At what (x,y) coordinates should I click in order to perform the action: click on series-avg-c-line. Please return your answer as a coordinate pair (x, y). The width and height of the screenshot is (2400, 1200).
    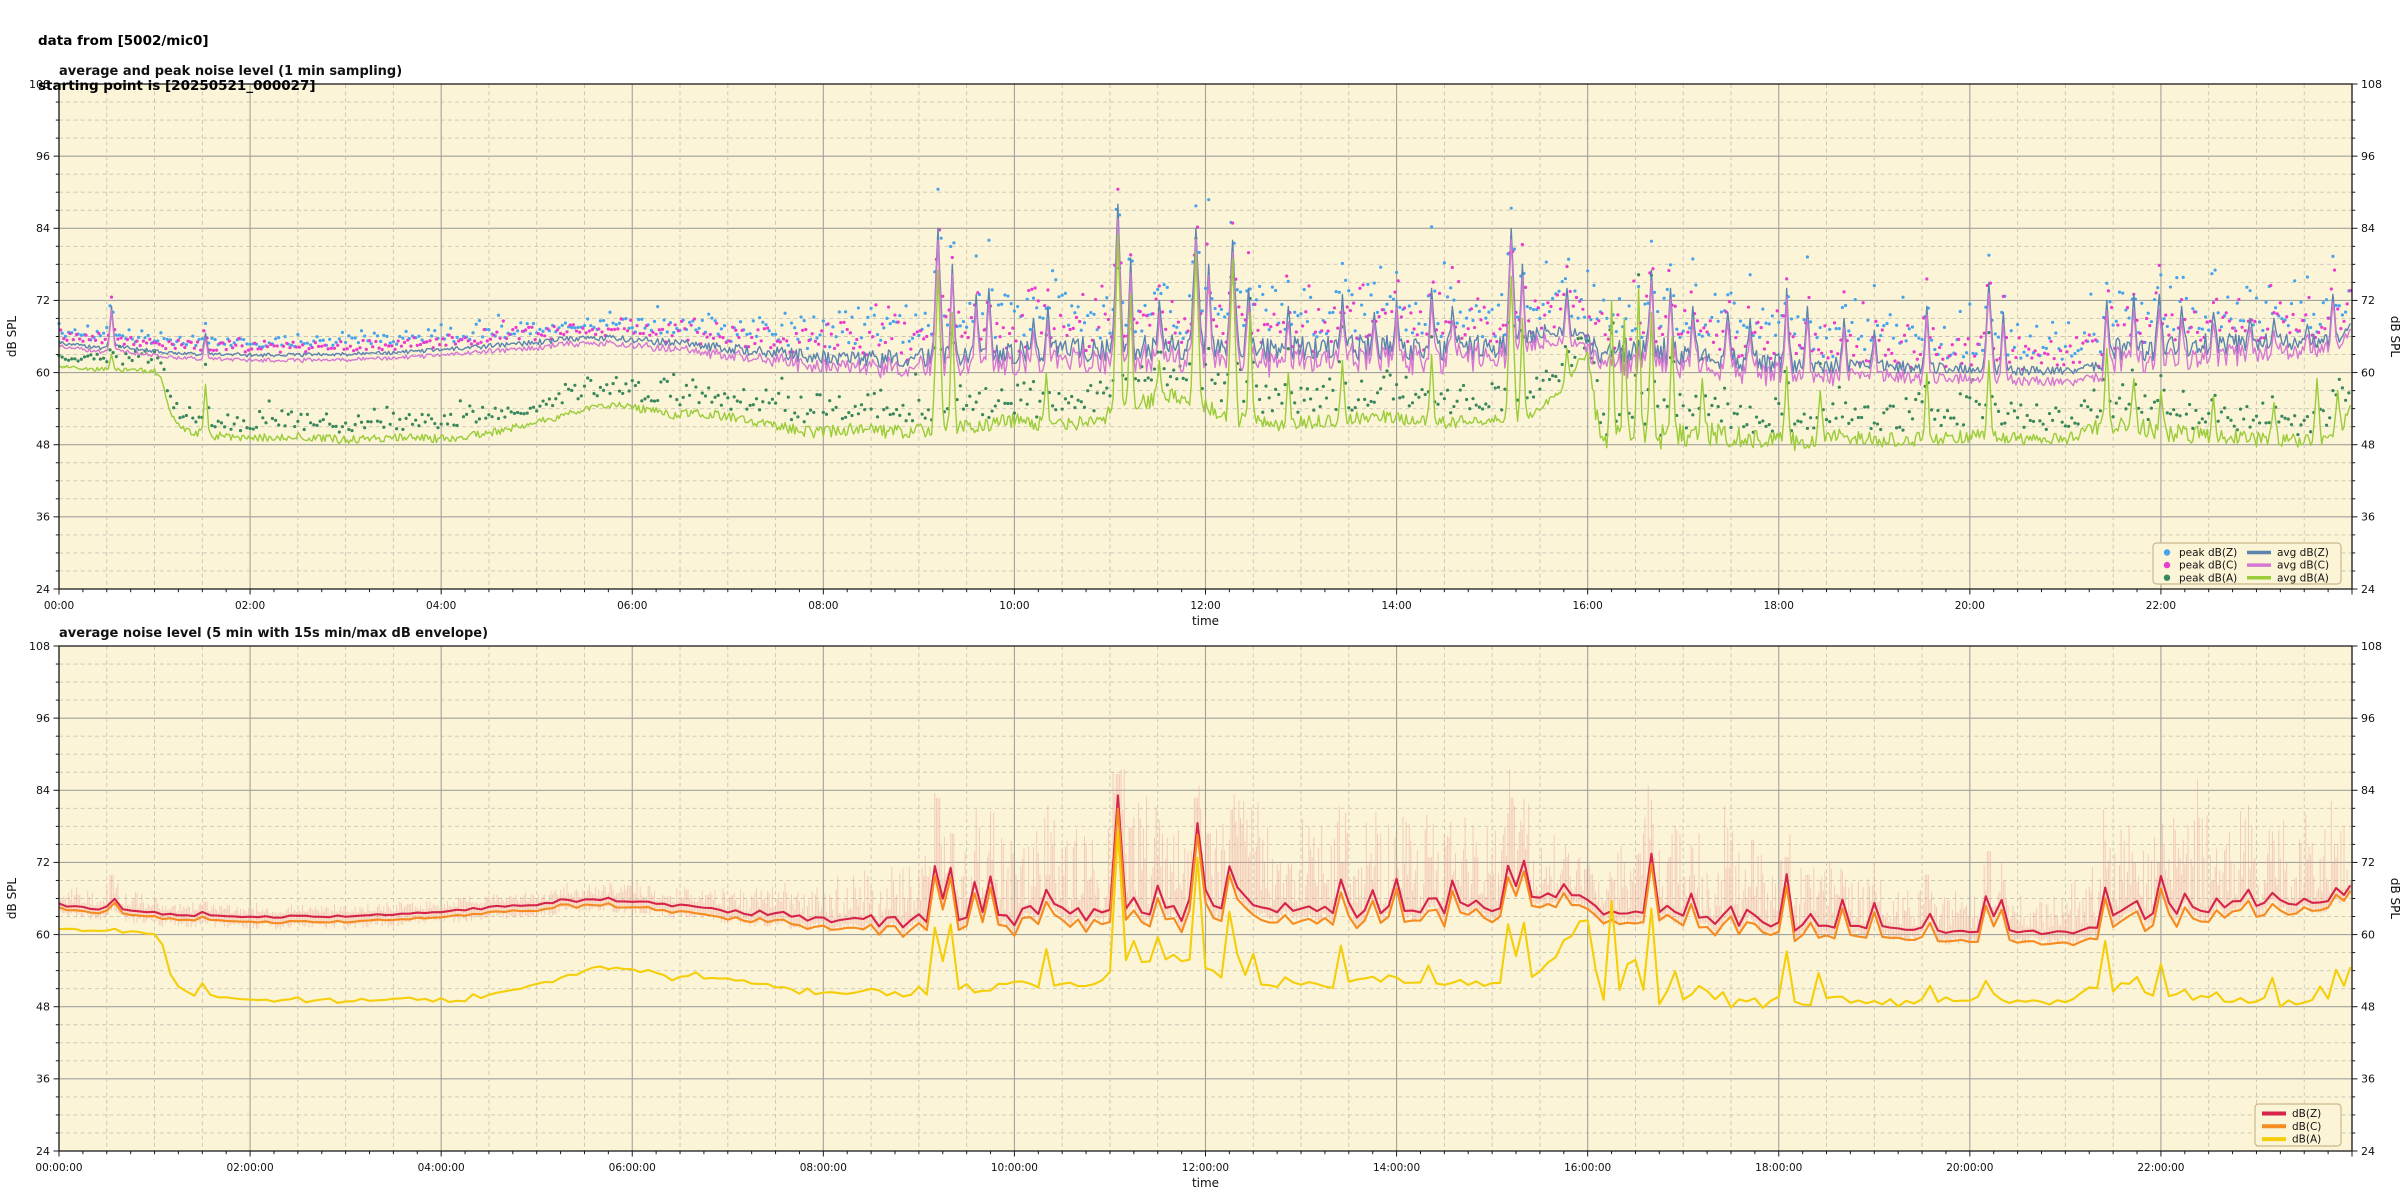
    Looking at the image, I should click on (1205, 302).